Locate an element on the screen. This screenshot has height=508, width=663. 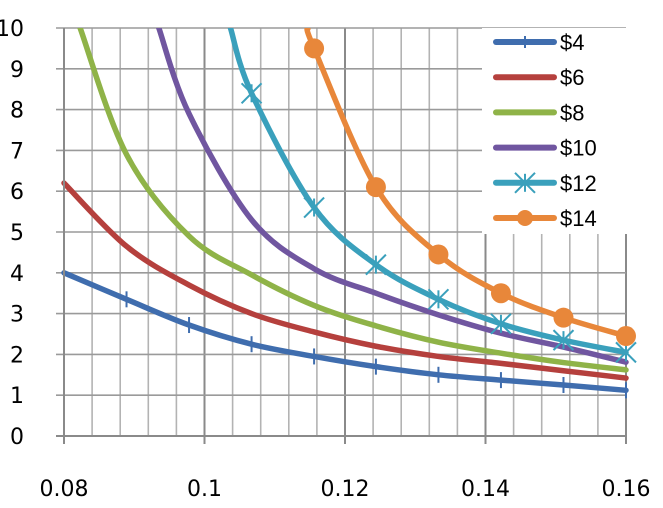
y-tick-label: 0 is located at coordinates (17, 437).